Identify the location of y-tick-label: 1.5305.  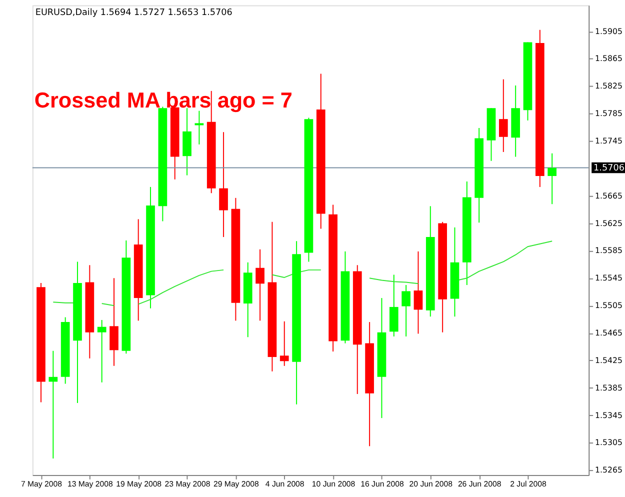
(609, 443).